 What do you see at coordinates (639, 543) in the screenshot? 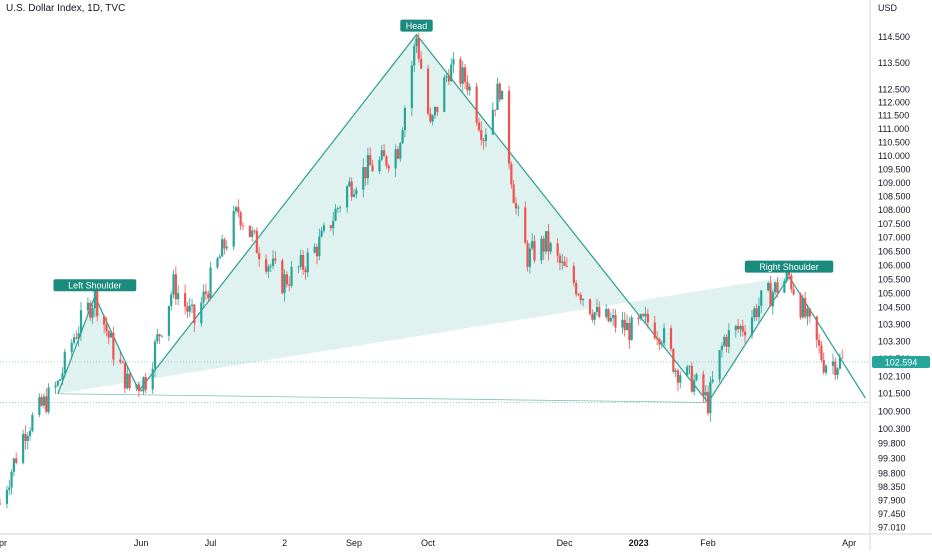
I see `time-tick-label: 2023` at bounding box center [639, 543].